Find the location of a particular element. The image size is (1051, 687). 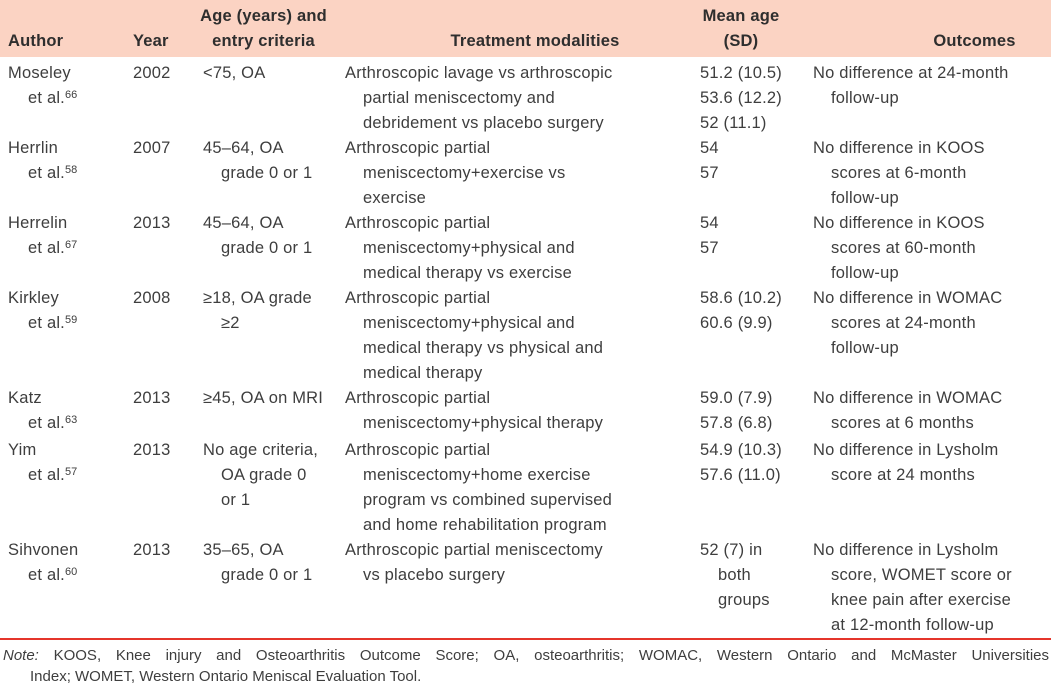

mean-age-line: groups is located at coordinates (744, 600).